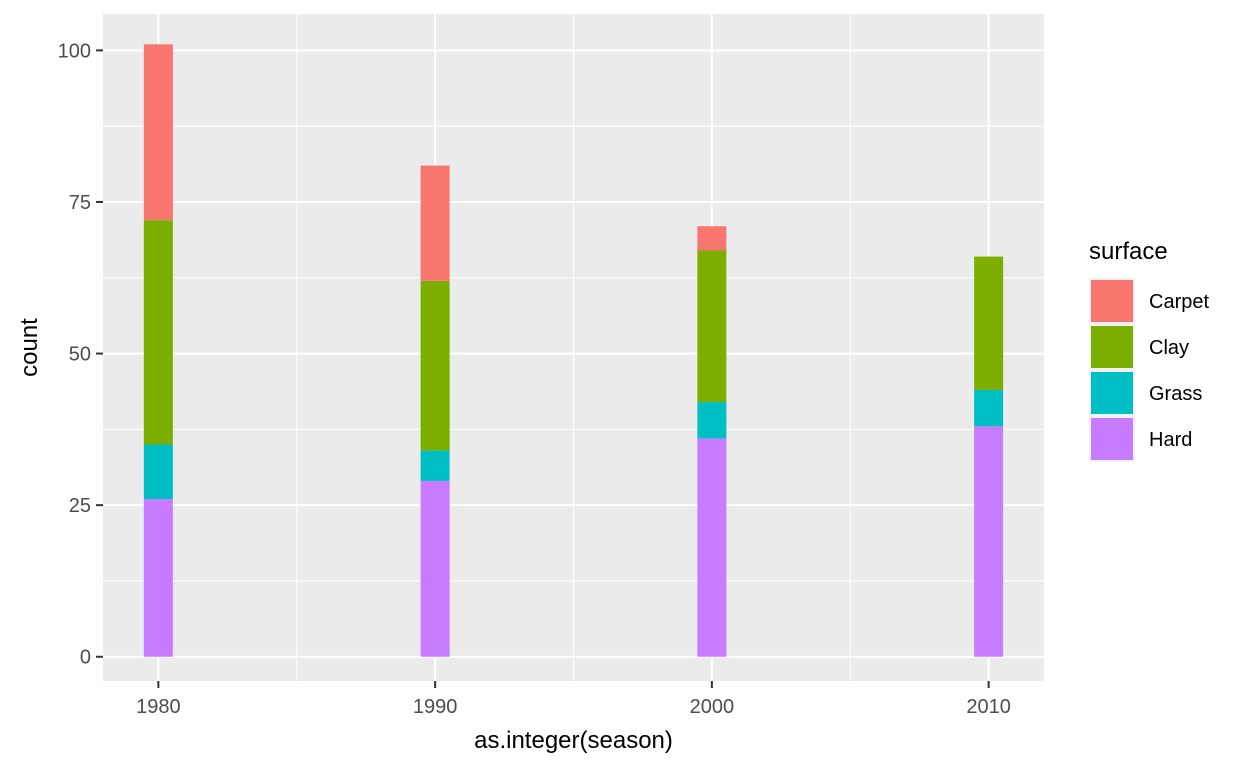 The width and height of the screenshot is (1248, 773). I want to click on y-tick-label: 100, so click(74, 51).